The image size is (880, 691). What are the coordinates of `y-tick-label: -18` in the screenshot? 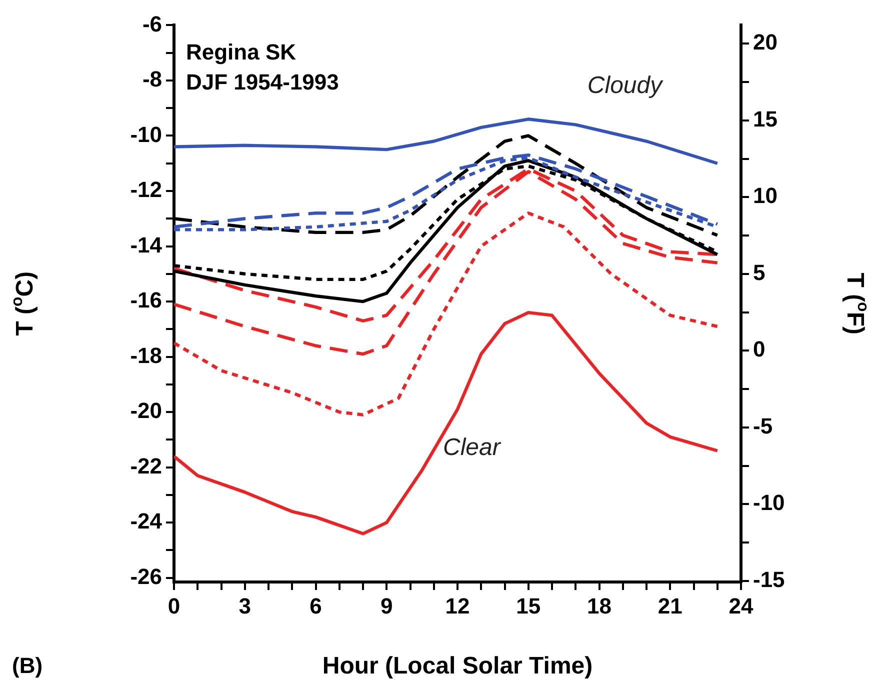 It's located at (146, 355).